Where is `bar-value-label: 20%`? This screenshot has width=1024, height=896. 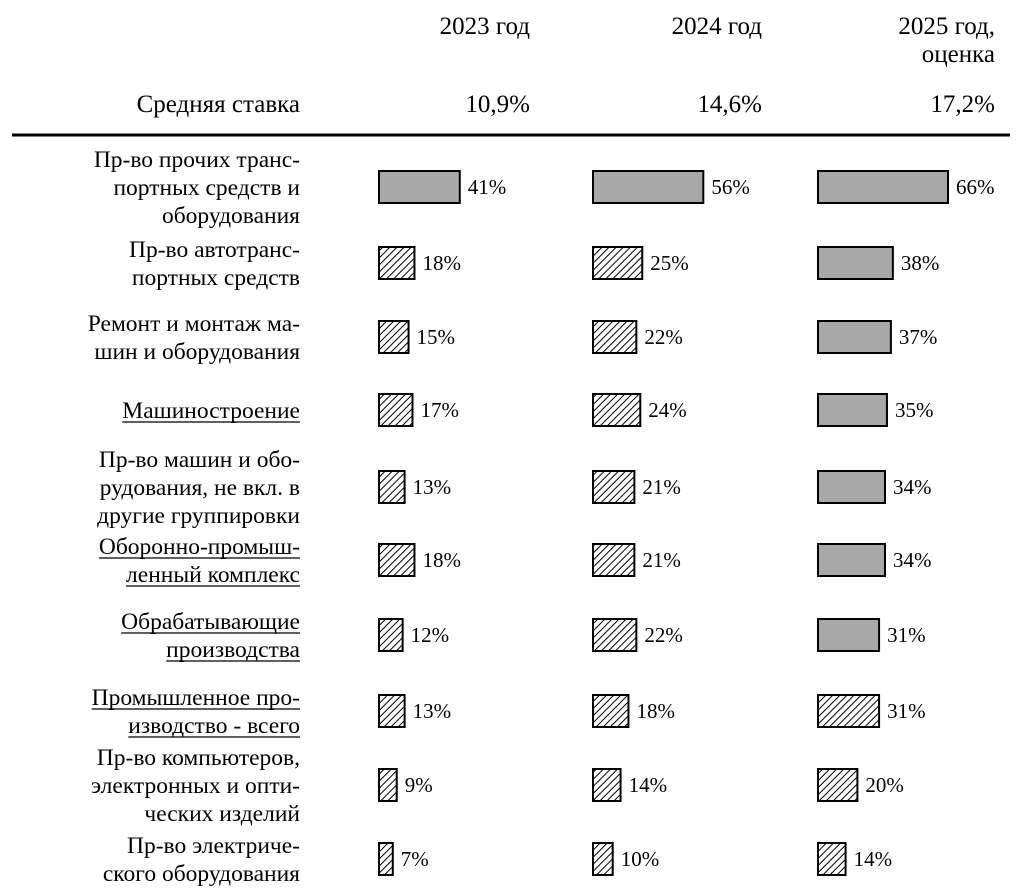 bar-value-label: 20% is located at coordinates (884, 785).